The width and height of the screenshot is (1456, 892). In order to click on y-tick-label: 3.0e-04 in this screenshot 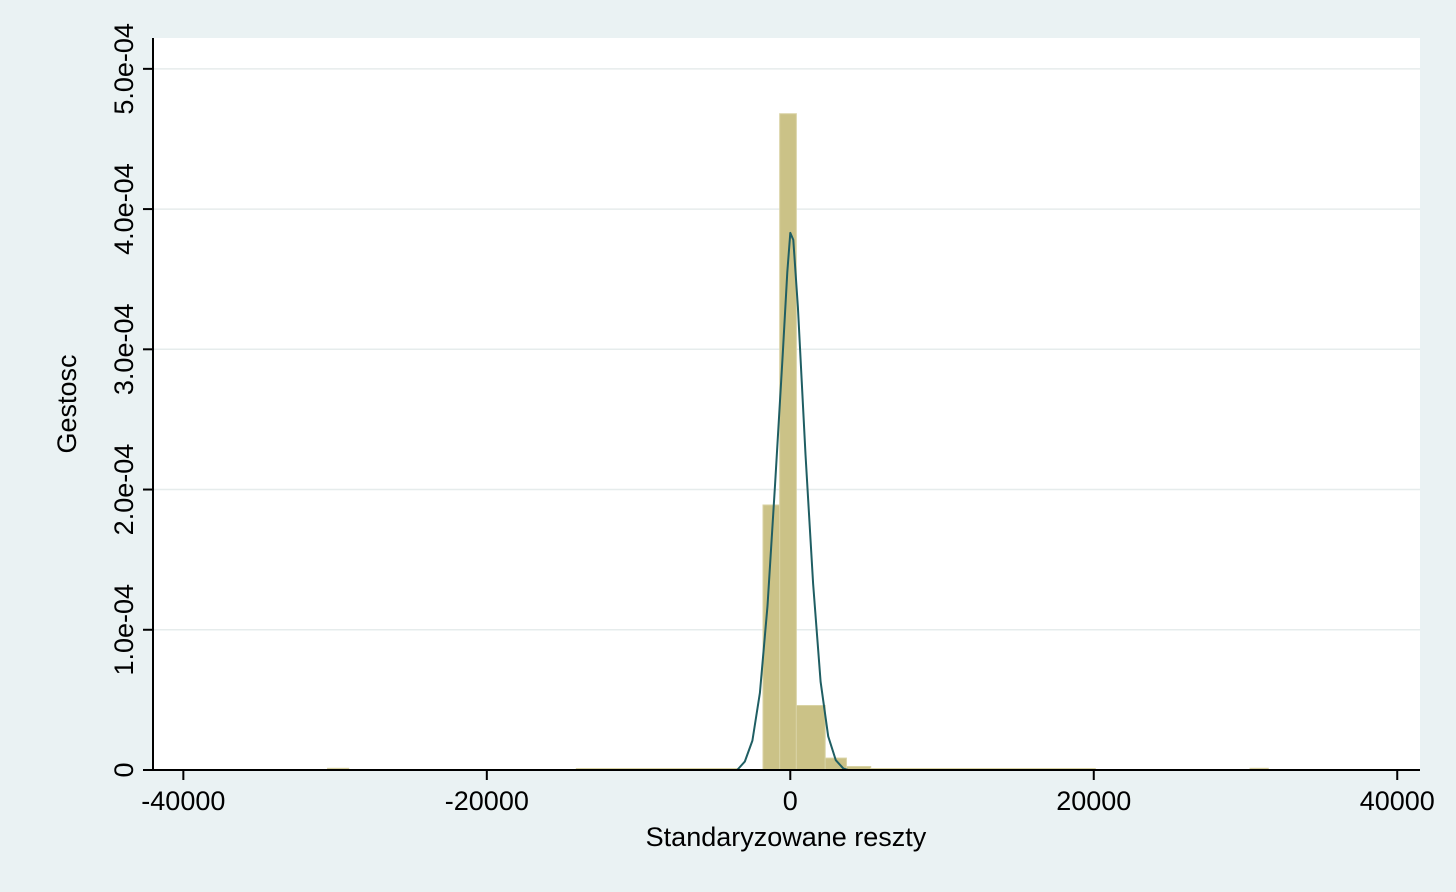, I will do `click(124, 350)`.